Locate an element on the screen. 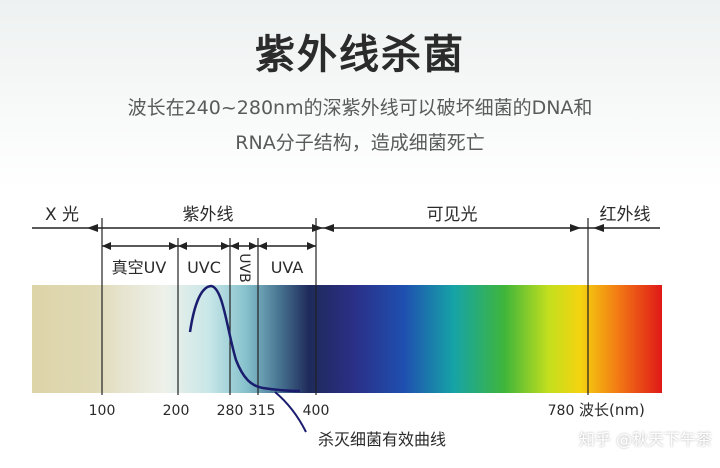 The height and width of the screenshot is (468, 720). region-label-uv: 紫外线 is located at coordinates (208, 215).